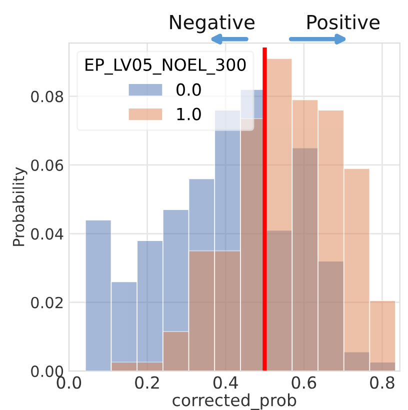 This screenshot has width=408, height=410. I want to click on y-tick-label: 0.02, so click(47, 302).